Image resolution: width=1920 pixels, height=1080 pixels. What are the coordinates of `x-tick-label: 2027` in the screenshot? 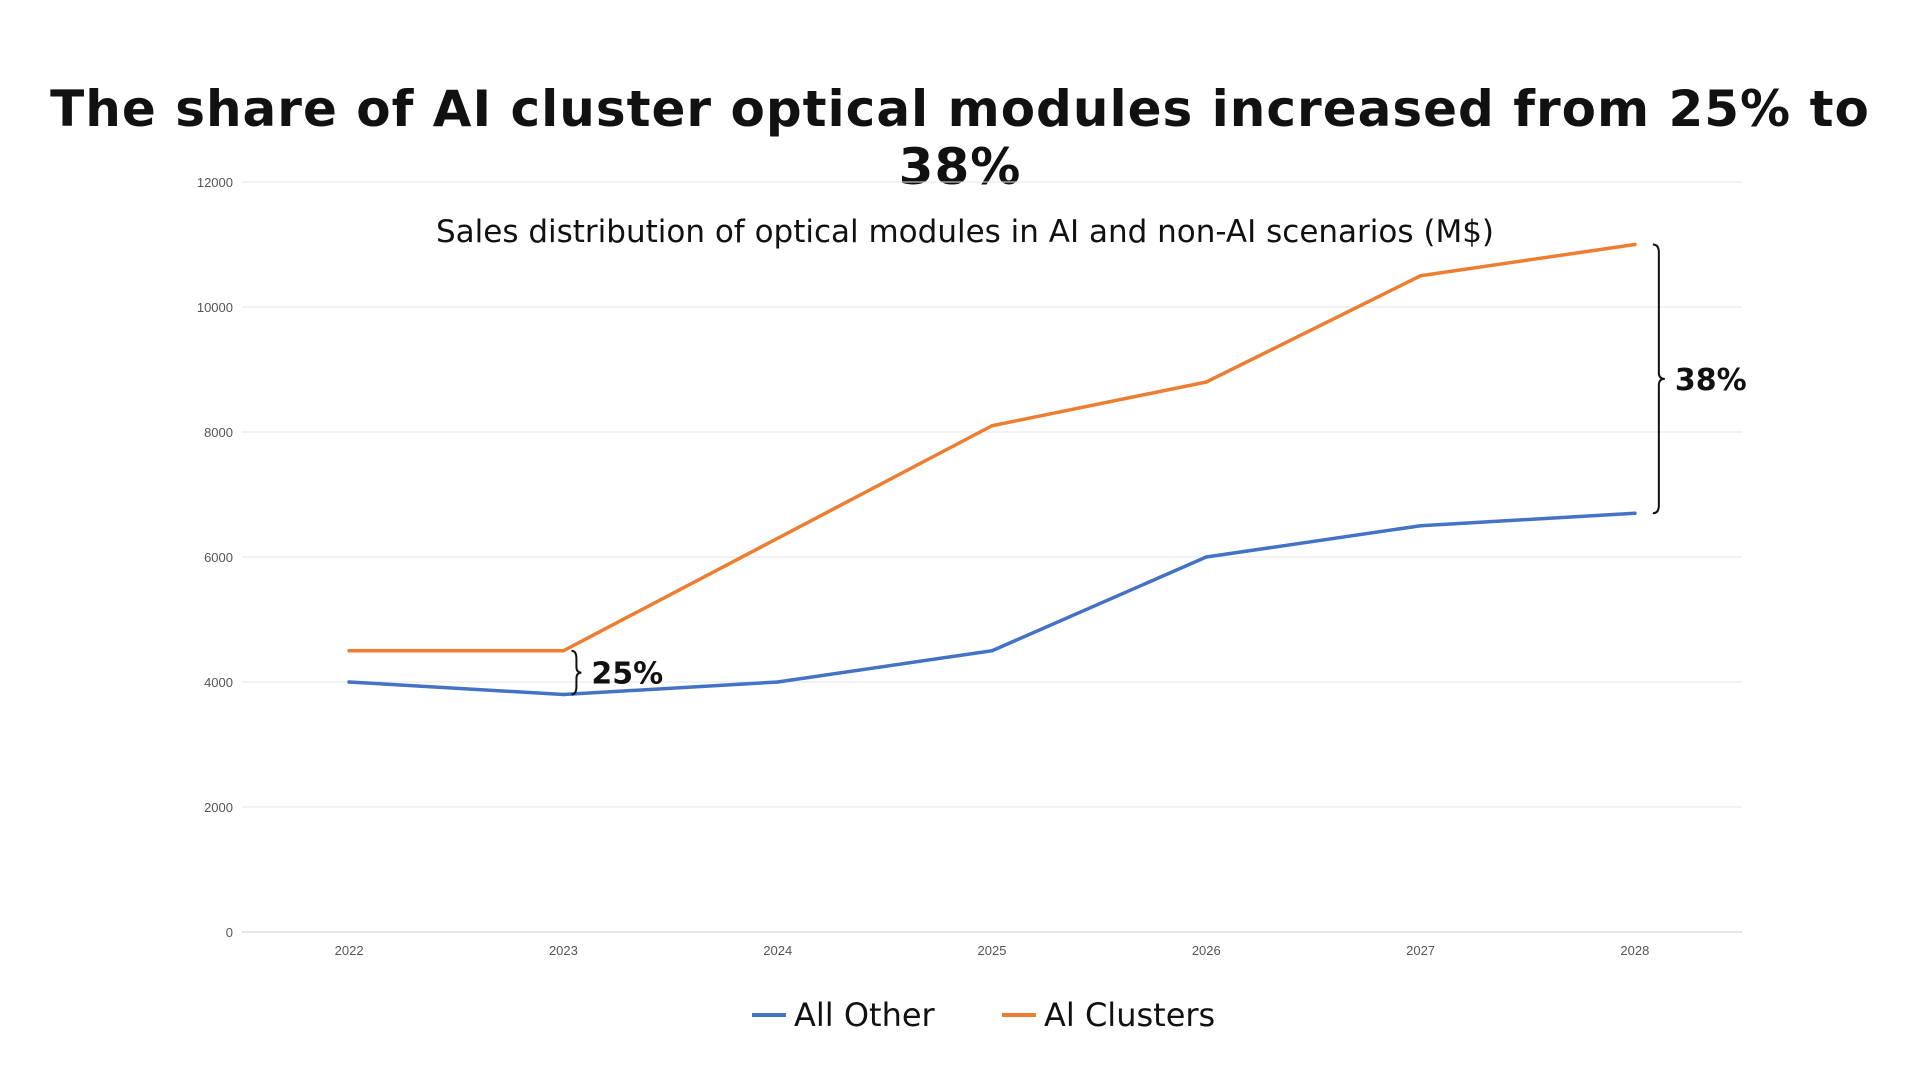 It's located at (1420, 950).